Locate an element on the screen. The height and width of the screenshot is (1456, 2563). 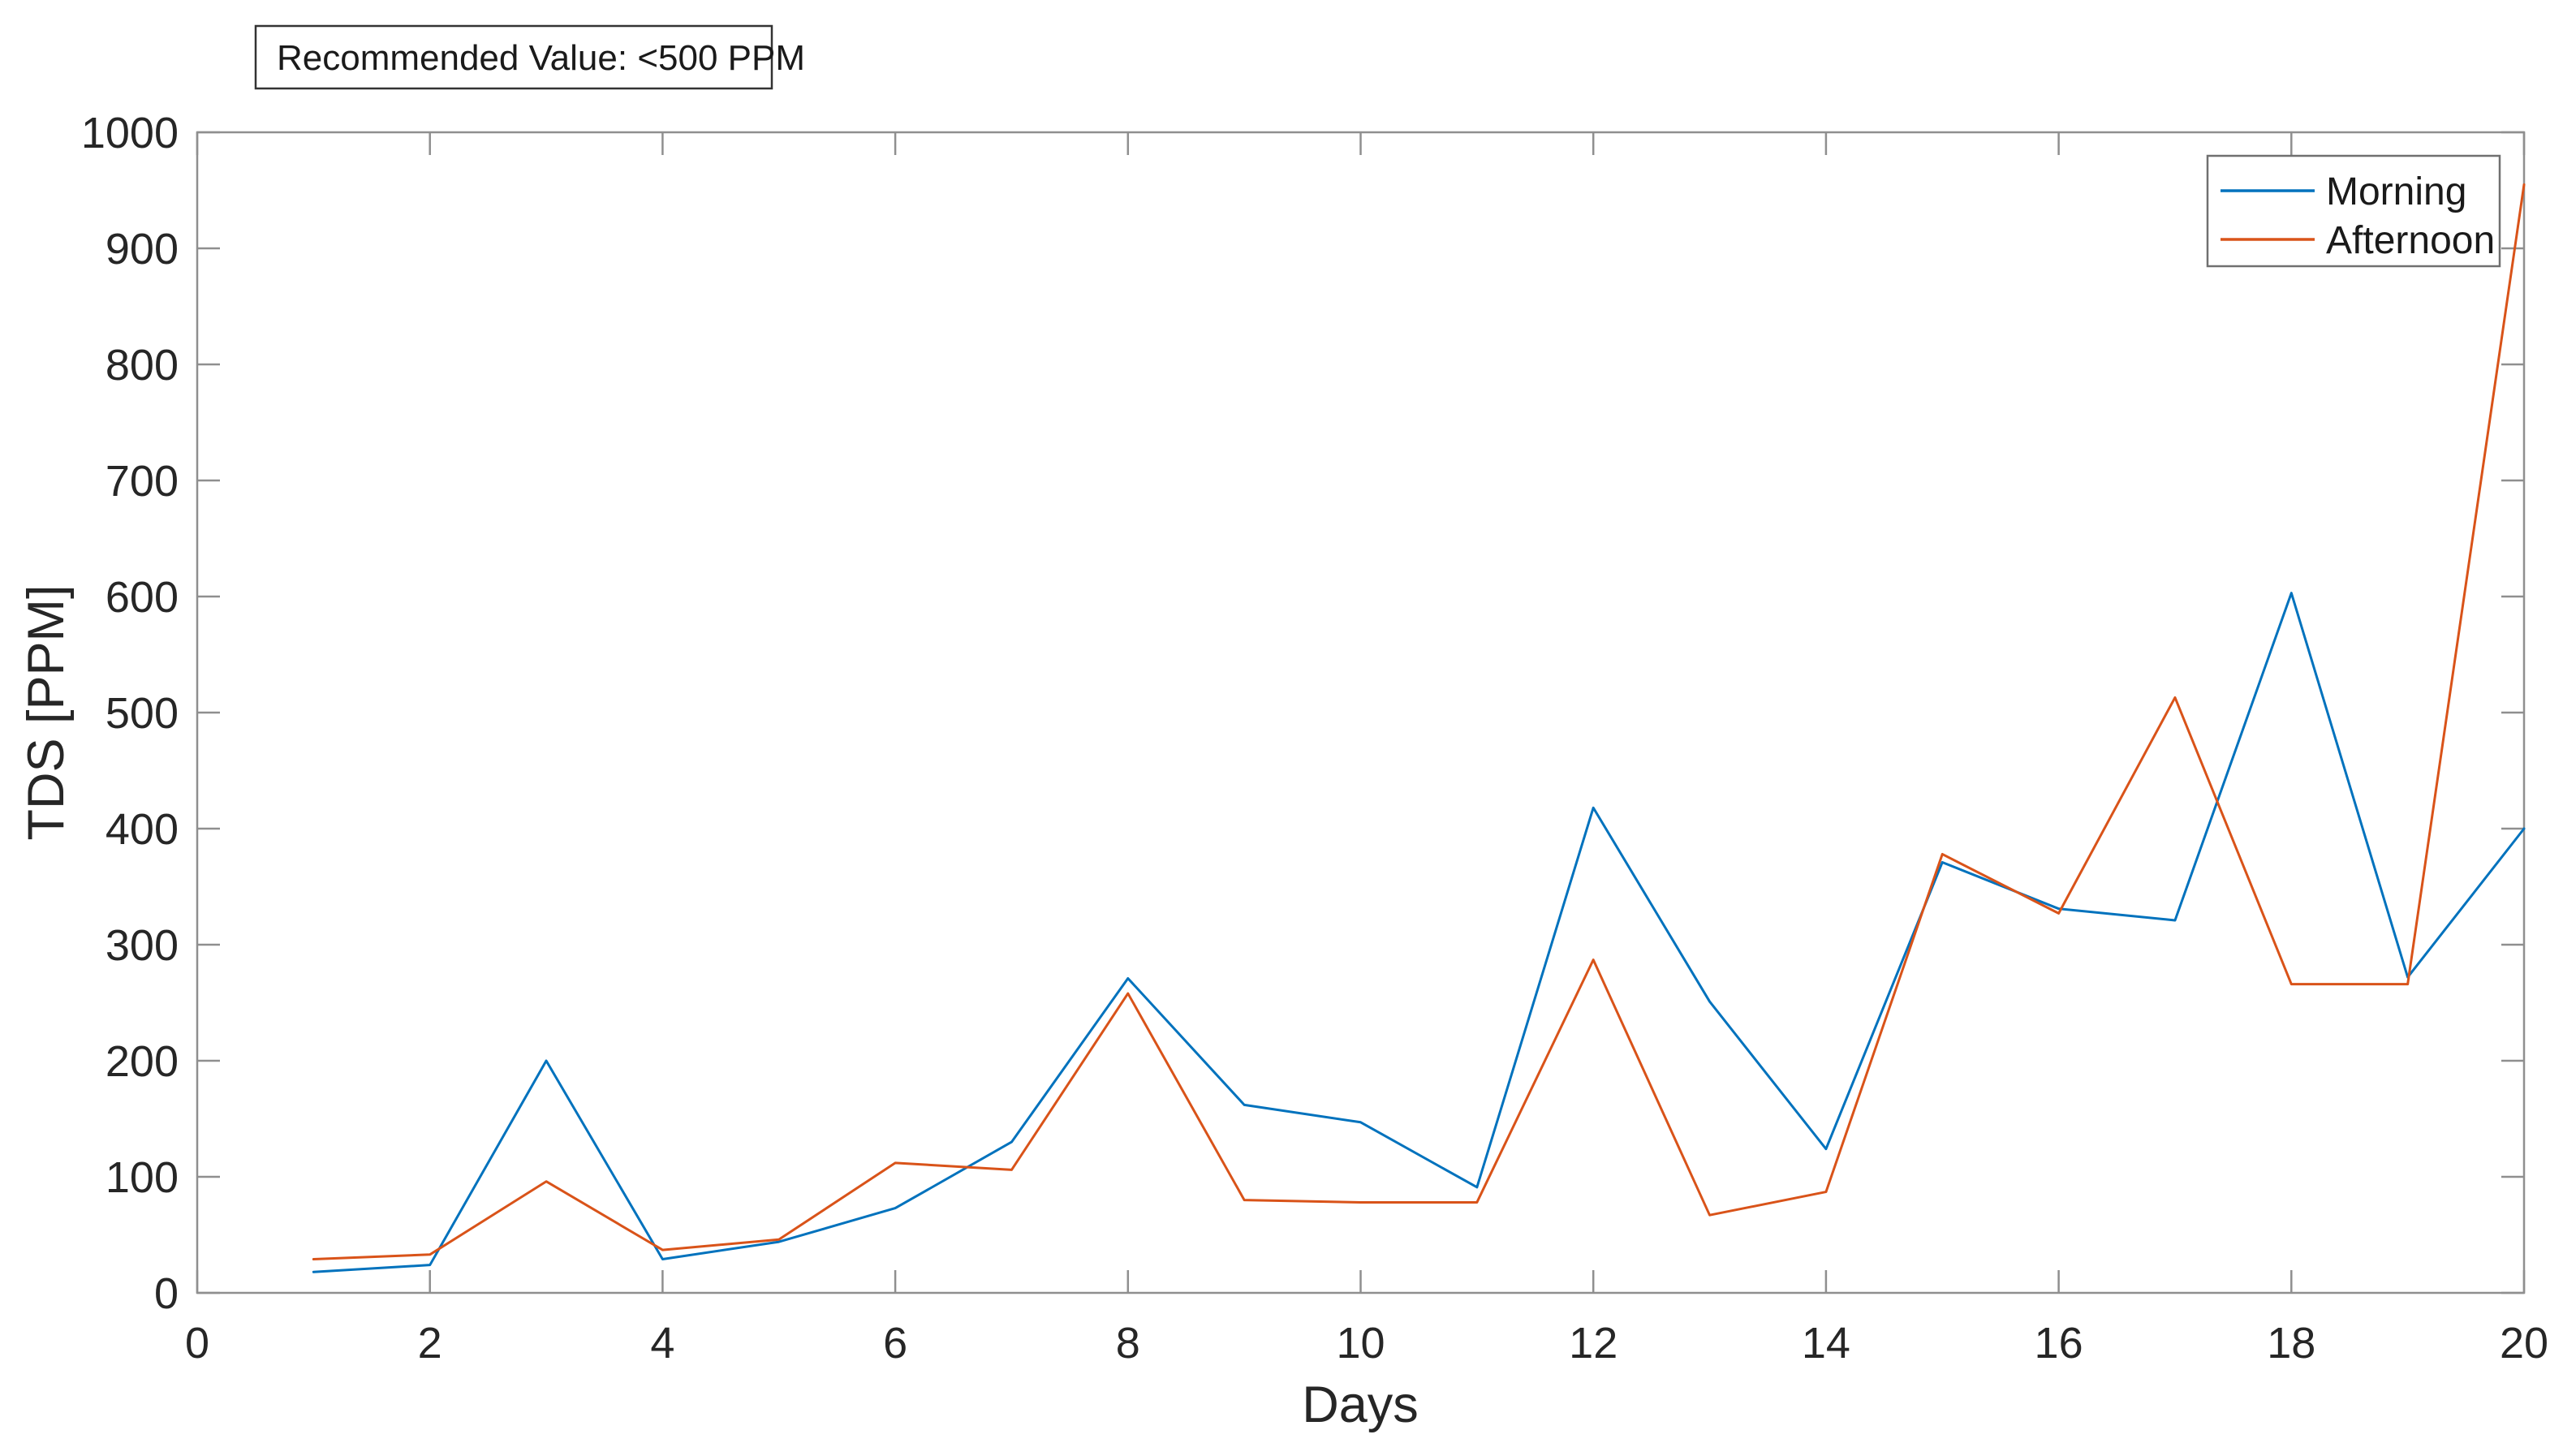
y-tick-label: 900 is located at coordinates (142, 250).